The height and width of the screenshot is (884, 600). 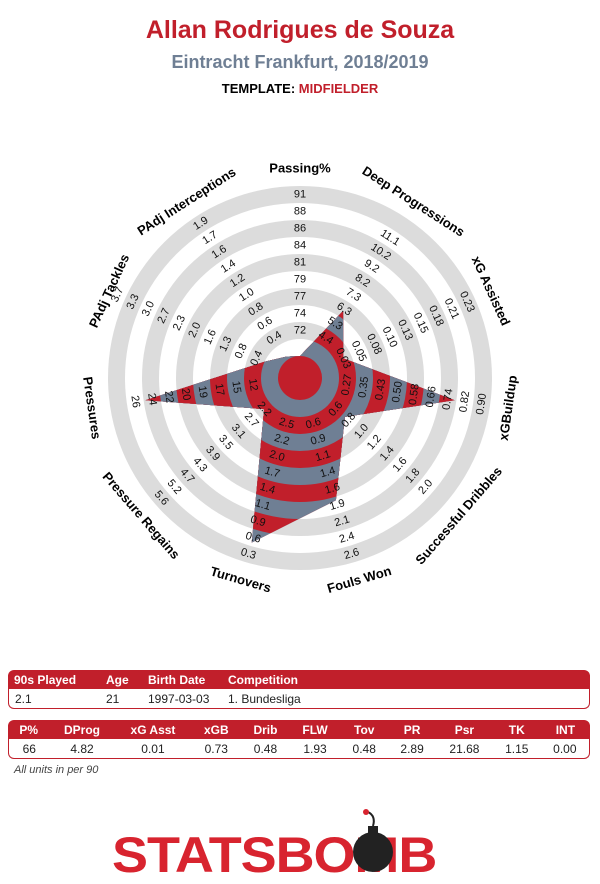 I want to click on stats-header: INT, so click(x=565, y=729).